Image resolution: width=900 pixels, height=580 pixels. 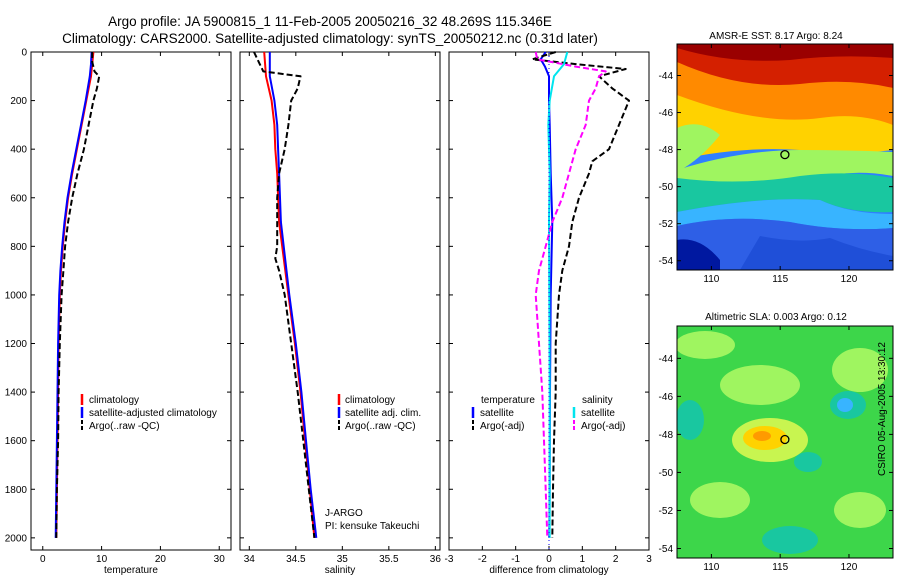 What do you see at coordinates (18, 247) in the screenshot?
I see `y-tick-label: 800` at bounding box center [18, 247].